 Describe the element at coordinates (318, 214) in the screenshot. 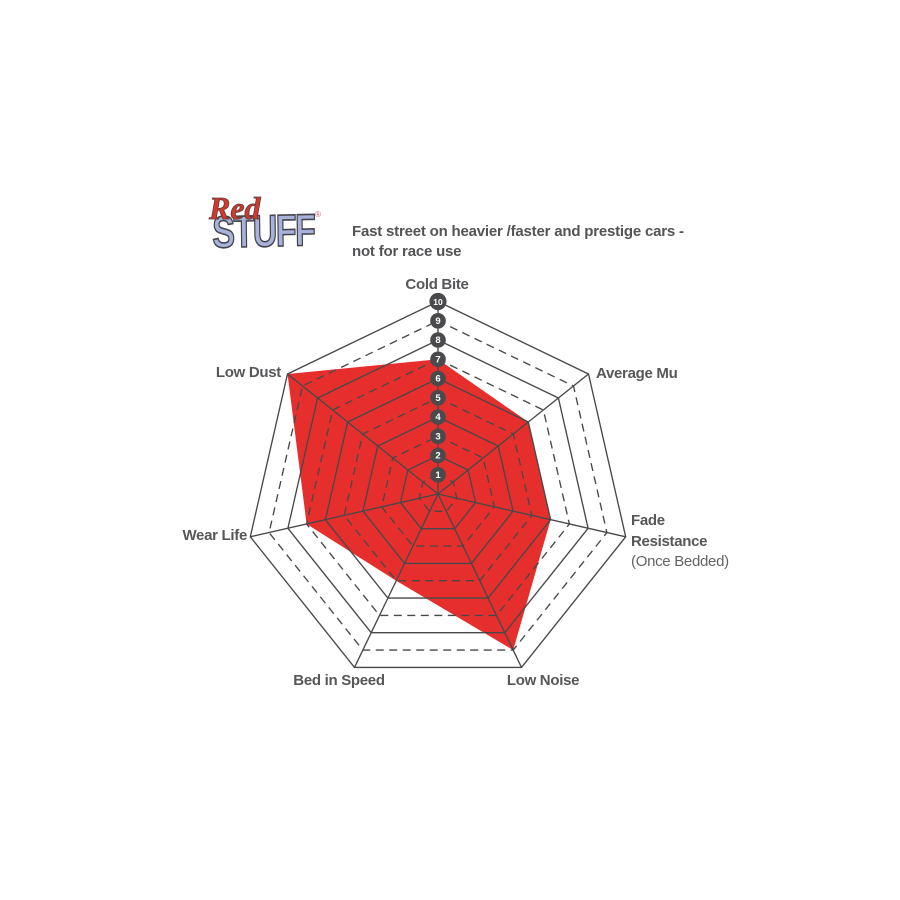

I see `registered-trademark-icon: ®` at that location.